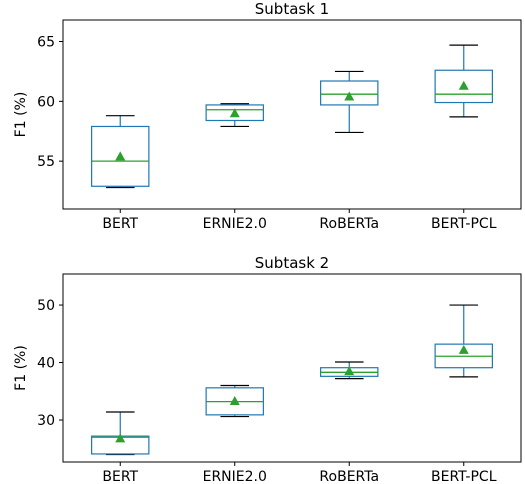  I want to click on y-tick-label: 60, so click(46, 102).